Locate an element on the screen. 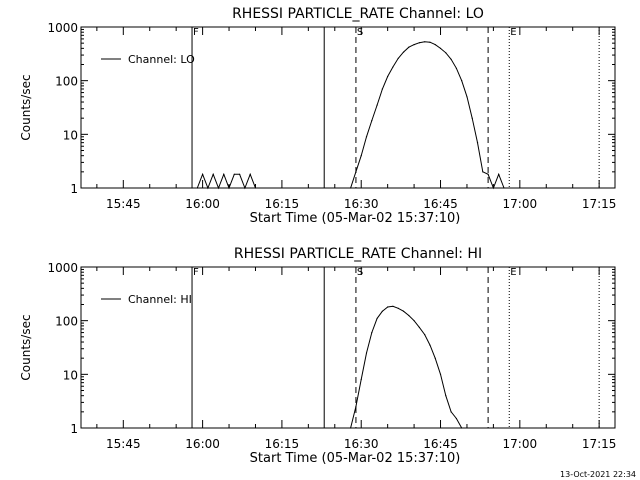 The height and width of the screenshot is (480, 640). chart-title: RHESSI PARTICLE_RATE Channel: LO is located at coordinates (358, 14).